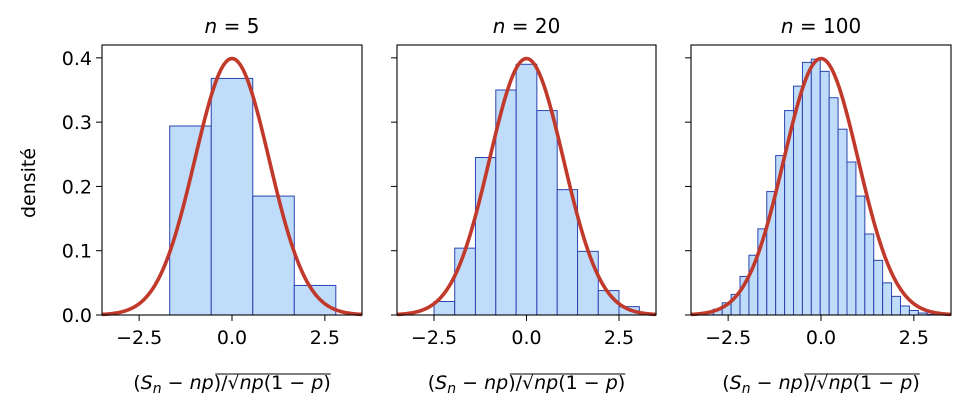 Image resolution: width=964 pixels, height=409 pixels. What do you see at coordinates (29, 183) in the screenshot?
I see `y-axis-label: densité` at bounding box center [29, 183].